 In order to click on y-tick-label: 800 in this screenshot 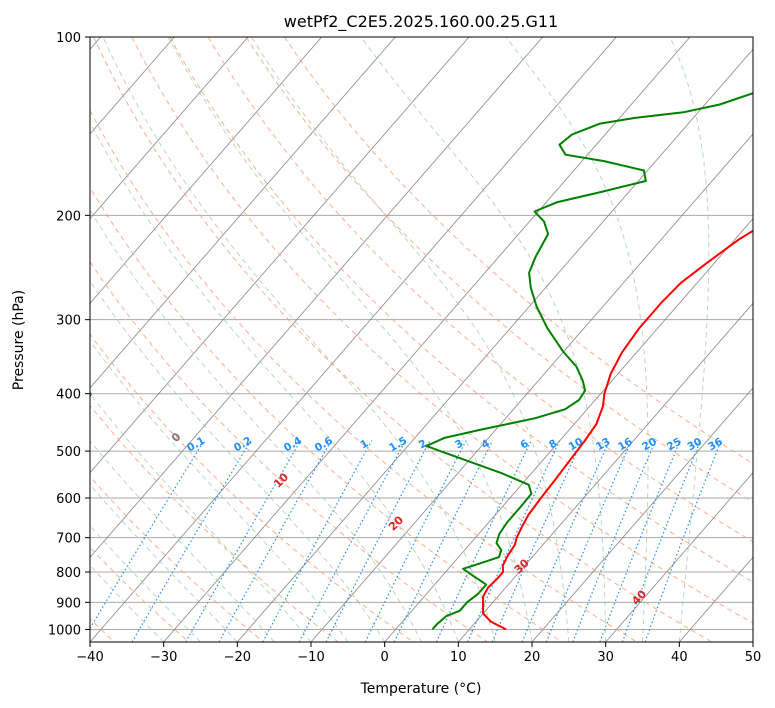, I will do `click(68, 573)`.